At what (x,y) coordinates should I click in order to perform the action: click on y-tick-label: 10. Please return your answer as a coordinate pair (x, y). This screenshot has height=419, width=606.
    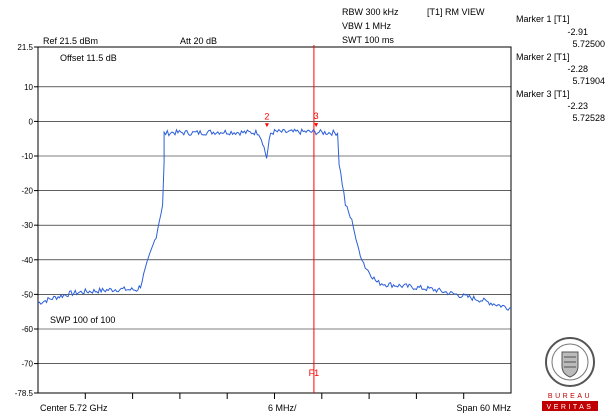
    Looking at the image, I should click on (28, 87).